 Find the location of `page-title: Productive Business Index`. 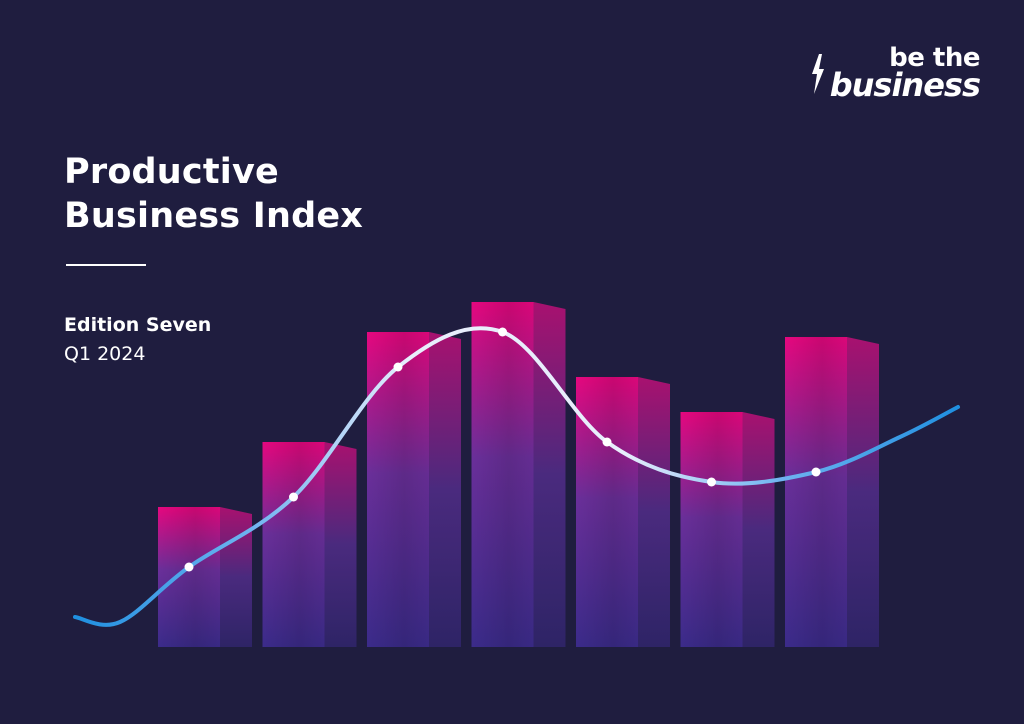

page-title: Productive Business Index is located at coordinates (213, 194).